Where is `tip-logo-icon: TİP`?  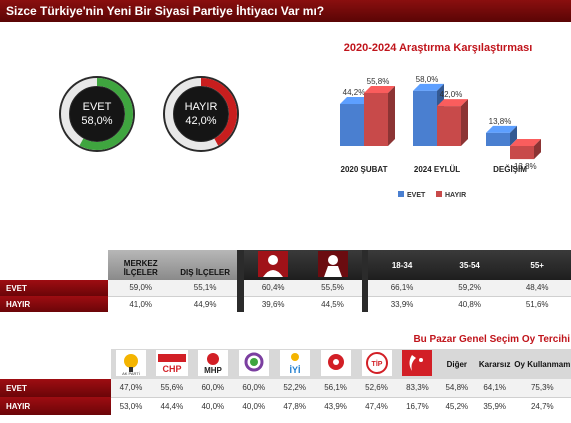
tip-logo-icon: TİP is located at coordinates (376, 364).